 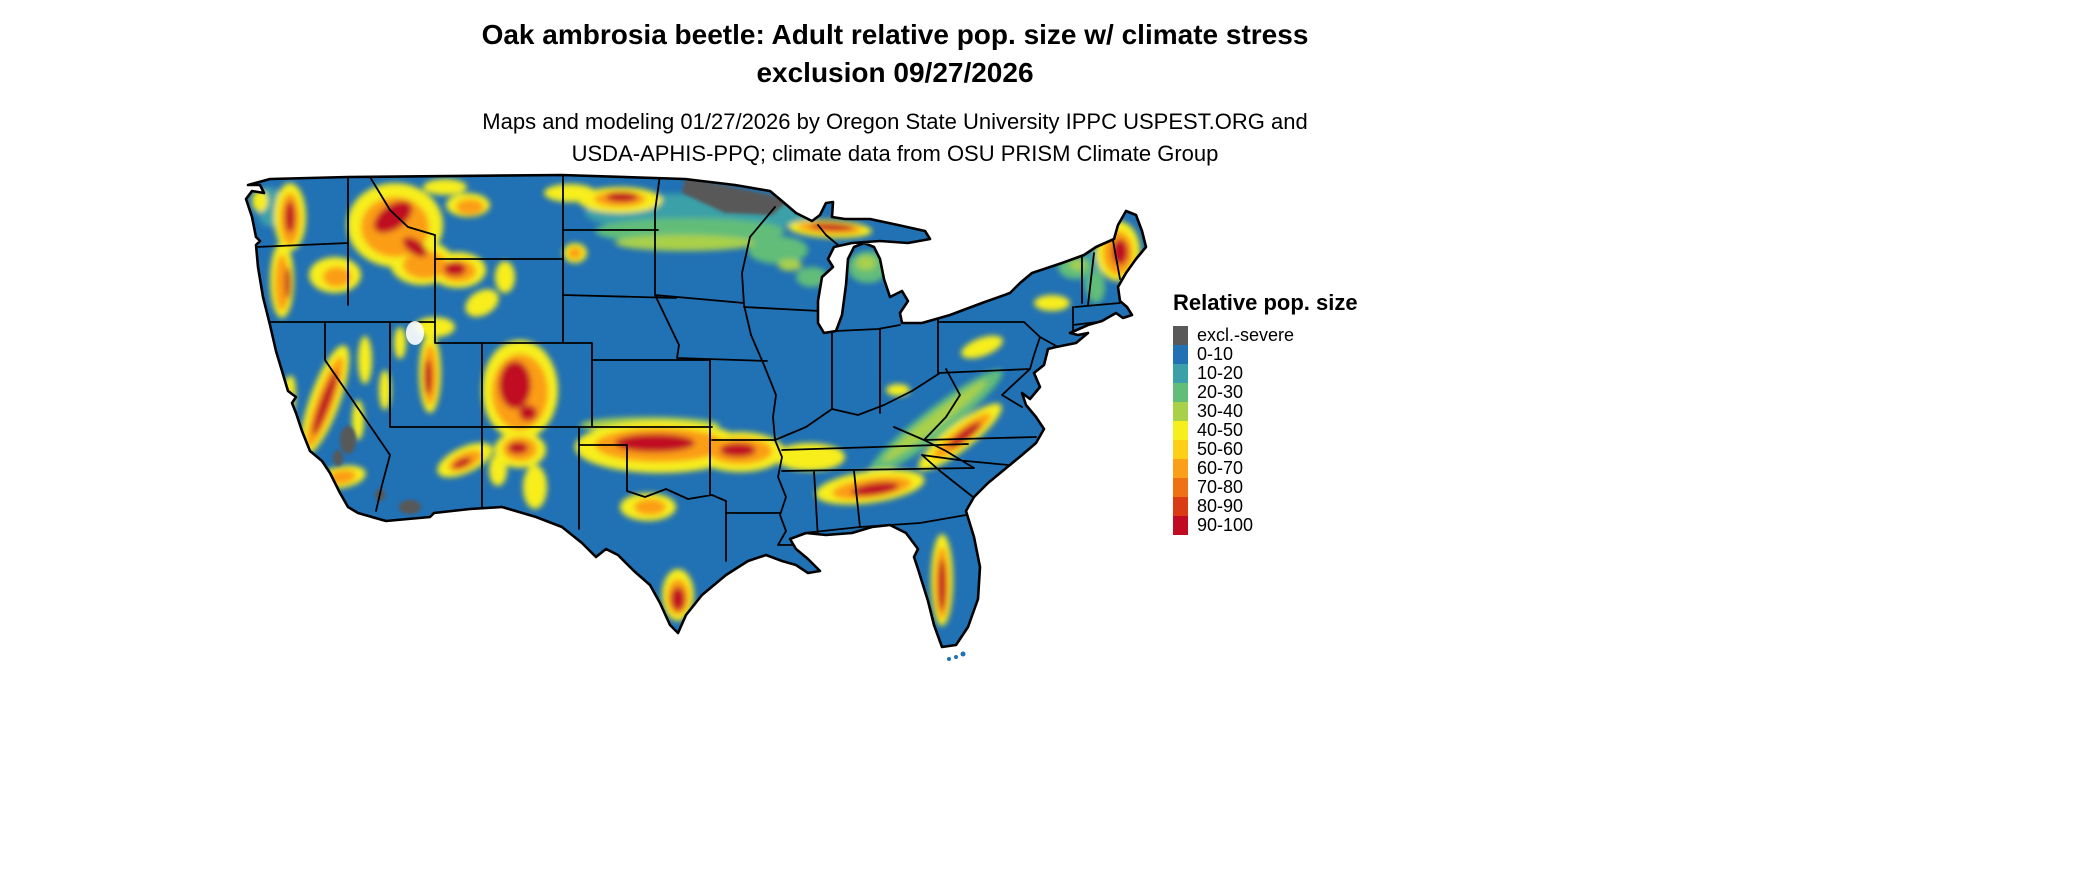 I want to click on legend-title: Relative pop. size, so click(x=1265, y=302).